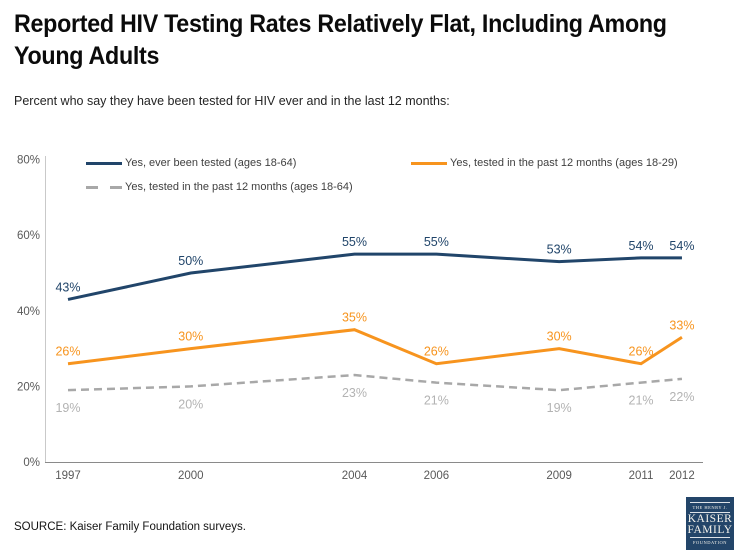 The width and height of the screenshot is (735, 551). What do you see at coordinates (354, 393) in the screenshot?
I see `data-label-series2: 23%` at bounding box center [354, 393].